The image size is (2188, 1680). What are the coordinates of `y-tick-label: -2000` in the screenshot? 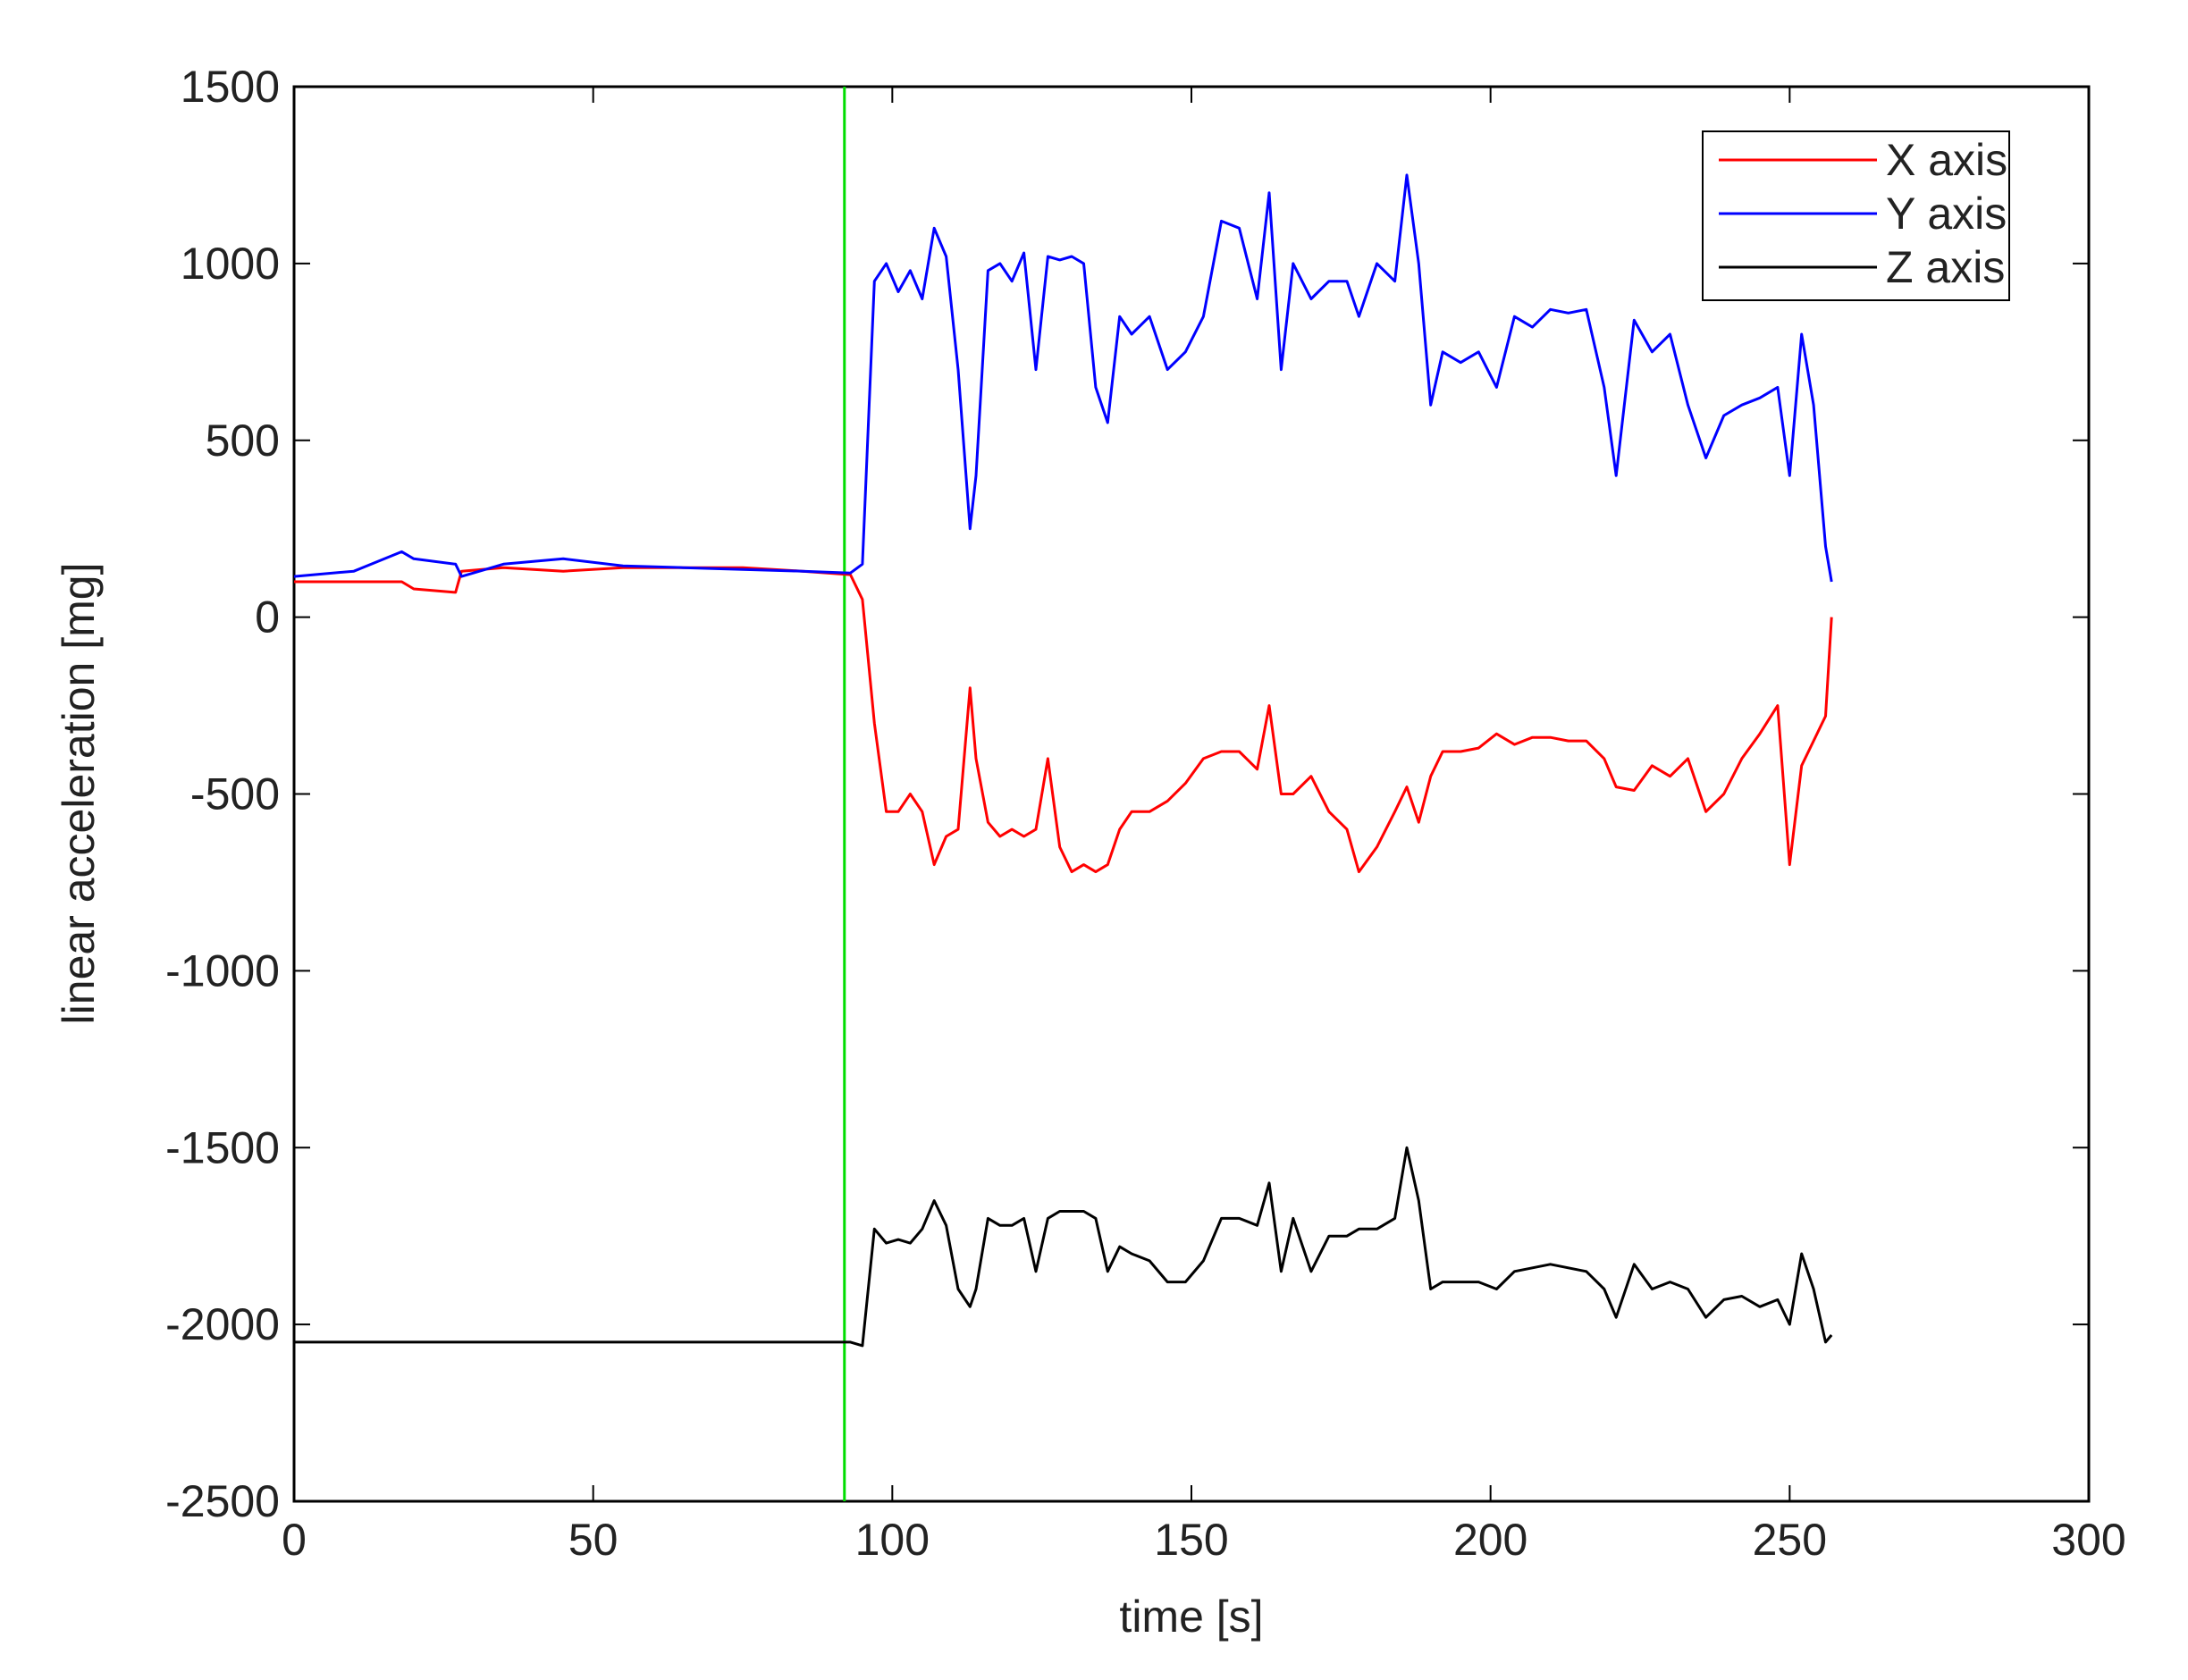 It's located at (223, 1324).